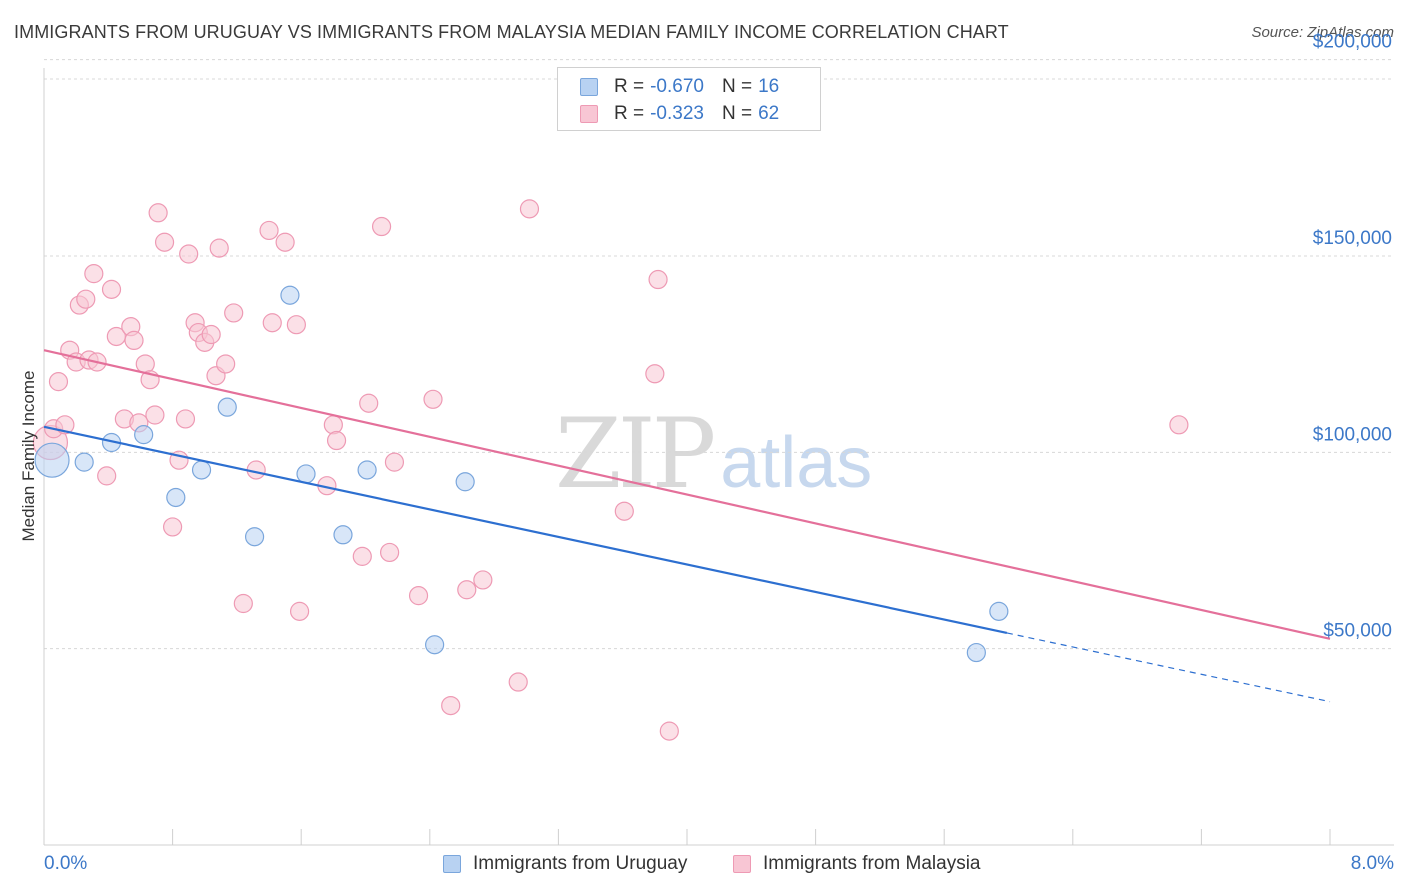 The image size is (1406, 892). Describe the element at coordinates (65, 863) in the screenshot. I see `x-tick-label-min: 0.0%` at that location.